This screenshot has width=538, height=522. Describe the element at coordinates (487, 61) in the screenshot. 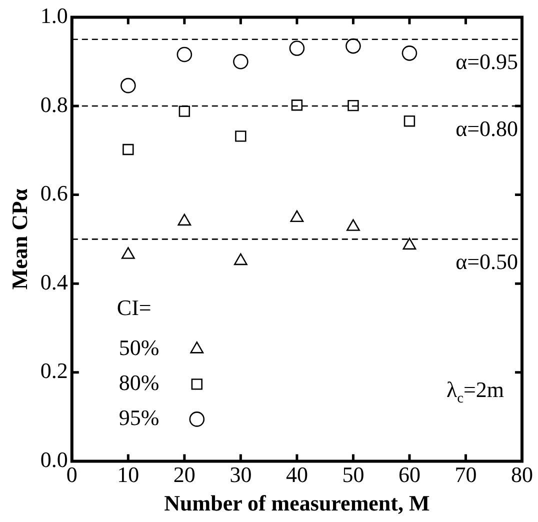

I see `ref-line-label: α=0.95` at that location.